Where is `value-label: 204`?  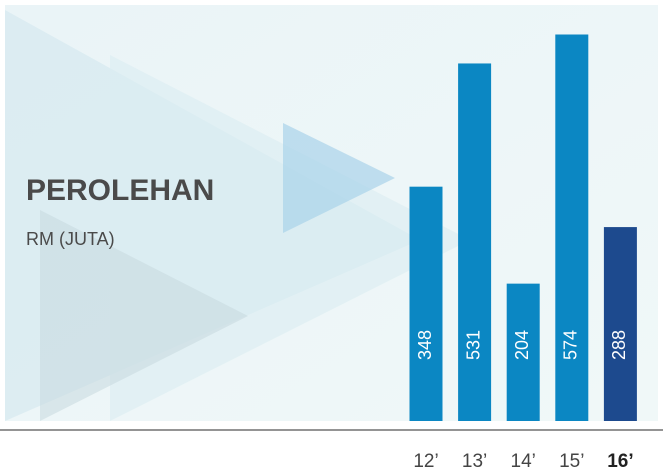
value-label: 204 is located at coordinates (522, 345).